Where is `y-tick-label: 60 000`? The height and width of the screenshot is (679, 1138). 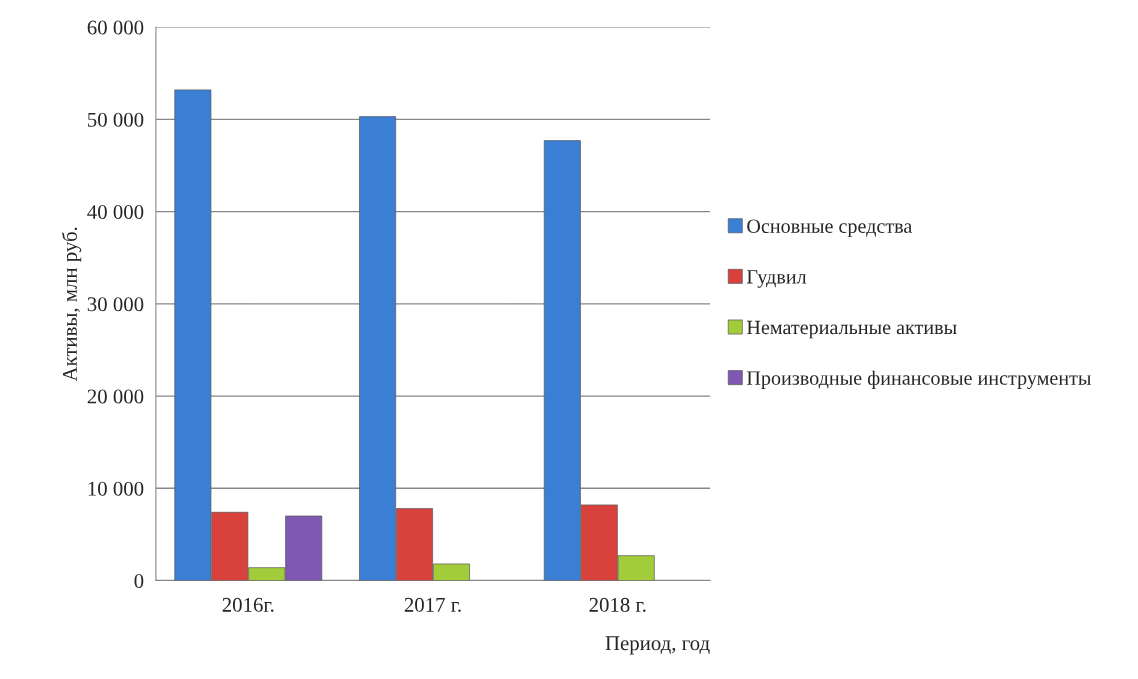
y-tick-label: 60 000 is located at coordinates (115, 27).